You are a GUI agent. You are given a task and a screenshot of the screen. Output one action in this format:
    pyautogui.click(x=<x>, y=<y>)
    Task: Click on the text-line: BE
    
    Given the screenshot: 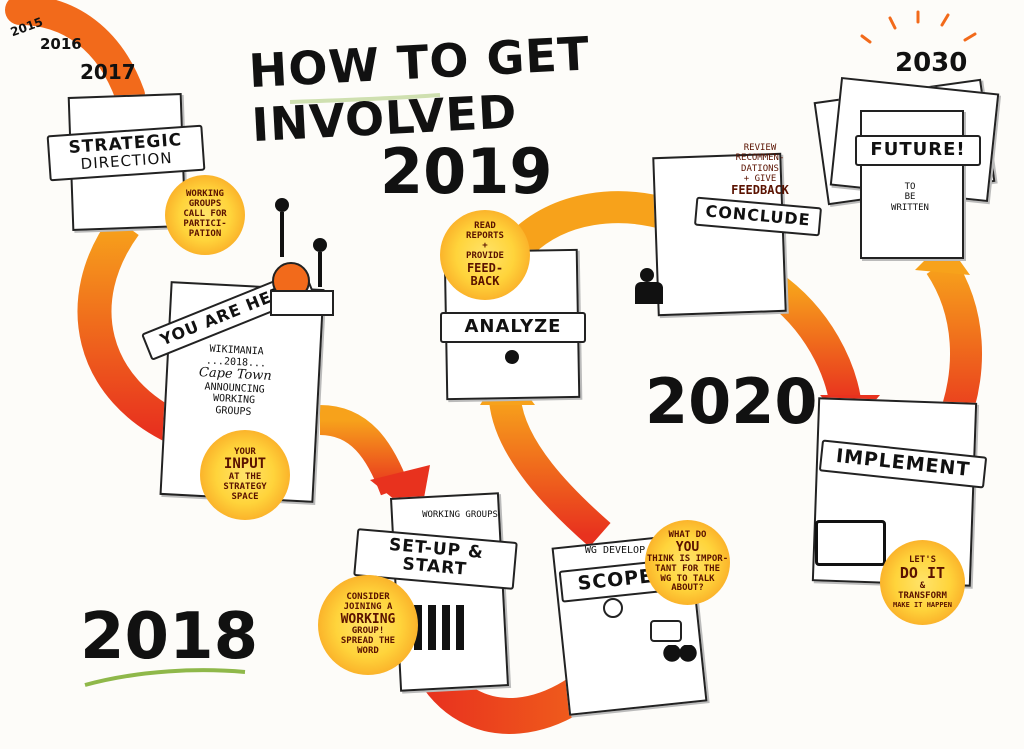 What is the action you would take?
    pyautogui.click(x=910, y=197)
    